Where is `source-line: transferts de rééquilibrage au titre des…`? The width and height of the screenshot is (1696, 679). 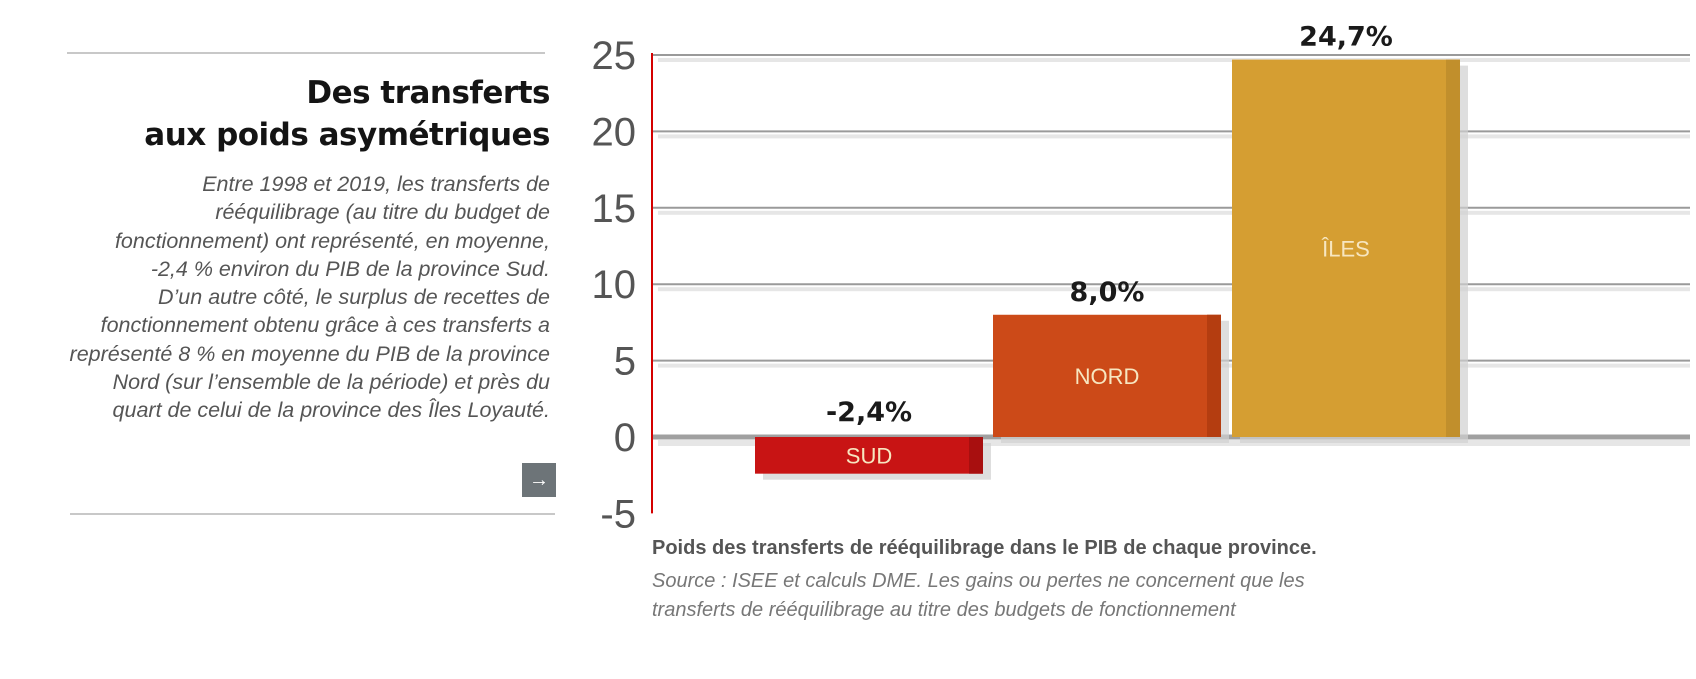 source-line: transferts de rééquilibrage au titre des… is located at coordinates (944, 610).